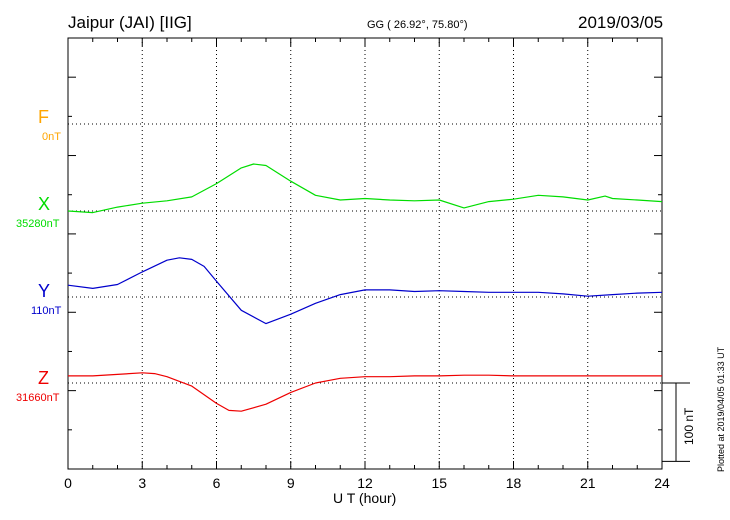  I want to click on x-tick-label: 6, so click(217, 483).